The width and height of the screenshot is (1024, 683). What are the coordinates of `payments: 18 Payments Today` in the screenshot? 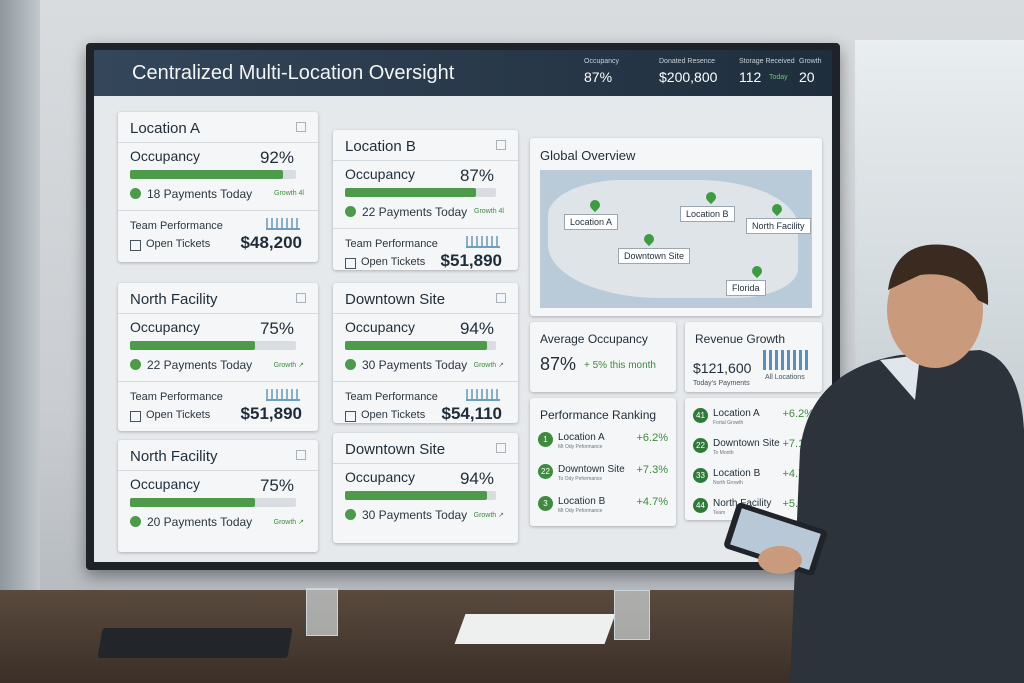 It's located at (200, 194).